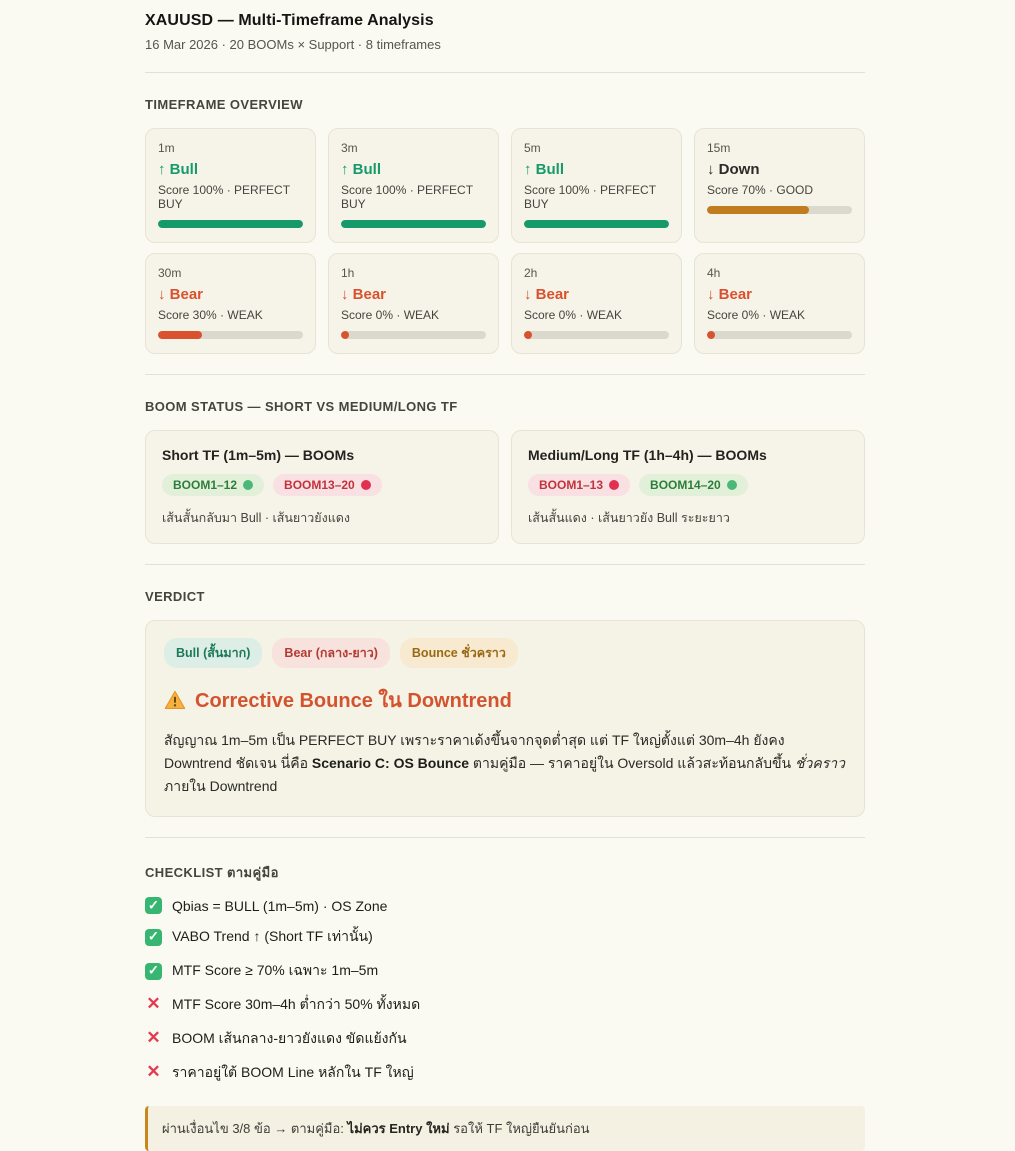  I want to click on checklist-item-text: Qbias = BULL (1m–5m) · OS Zone, so click(280, 905).